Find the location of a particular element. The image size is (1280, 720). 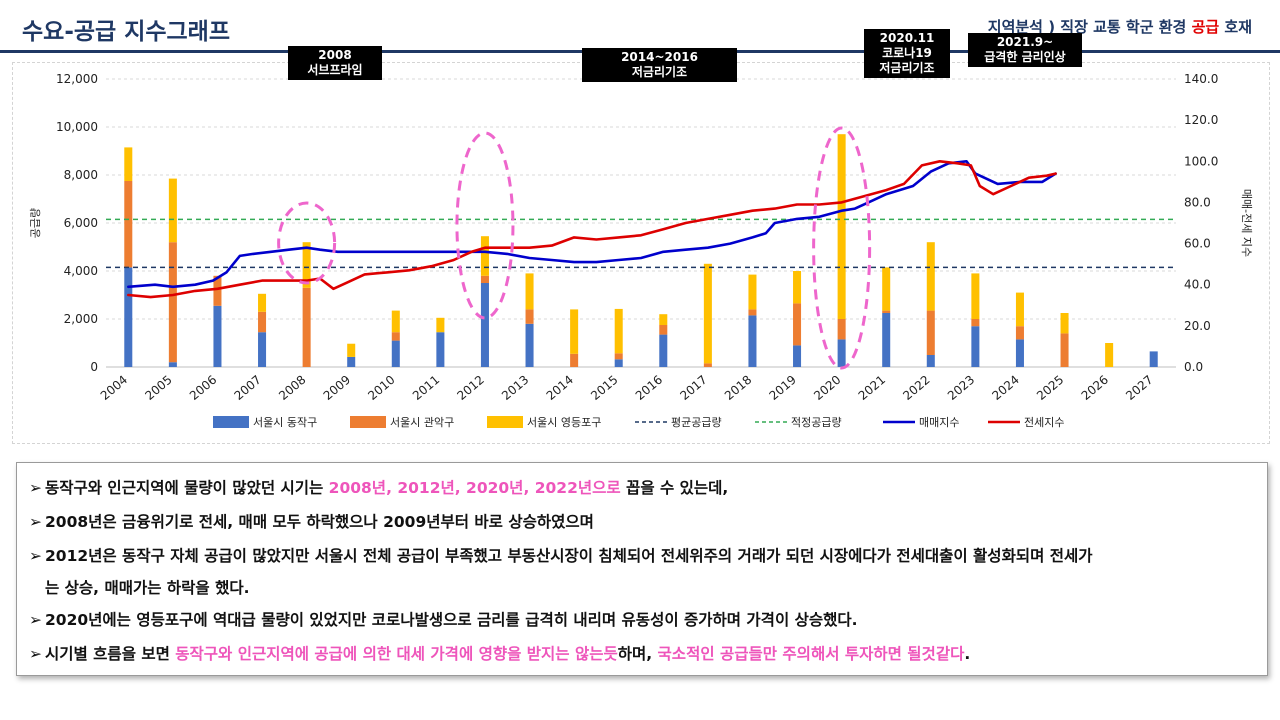

y-left-tick-label: 0 is located at coordinates (94, 367).